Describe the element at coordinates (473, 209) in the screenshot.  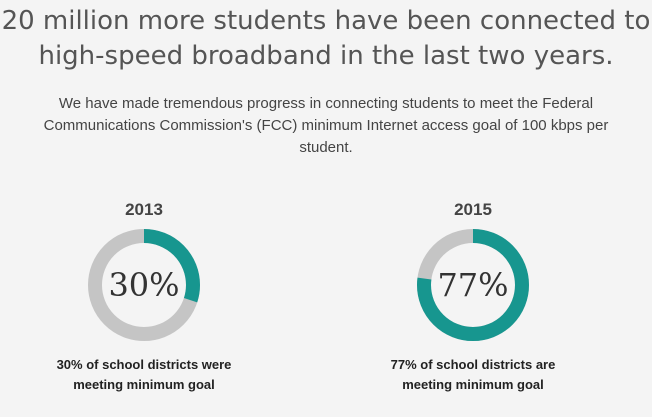
I see `year-label: 2015` at that location.